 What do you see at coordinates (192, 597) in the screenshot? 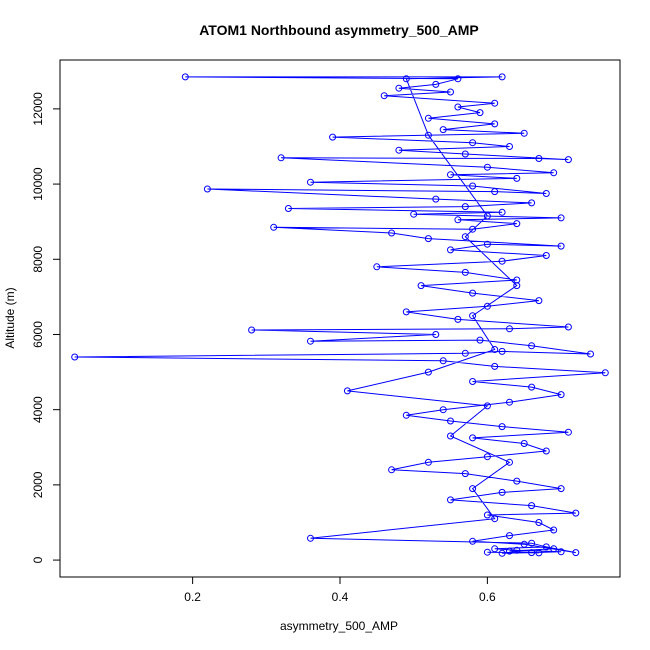
I see `x-tick-label: 0.2` at bounding box center [192, 597].